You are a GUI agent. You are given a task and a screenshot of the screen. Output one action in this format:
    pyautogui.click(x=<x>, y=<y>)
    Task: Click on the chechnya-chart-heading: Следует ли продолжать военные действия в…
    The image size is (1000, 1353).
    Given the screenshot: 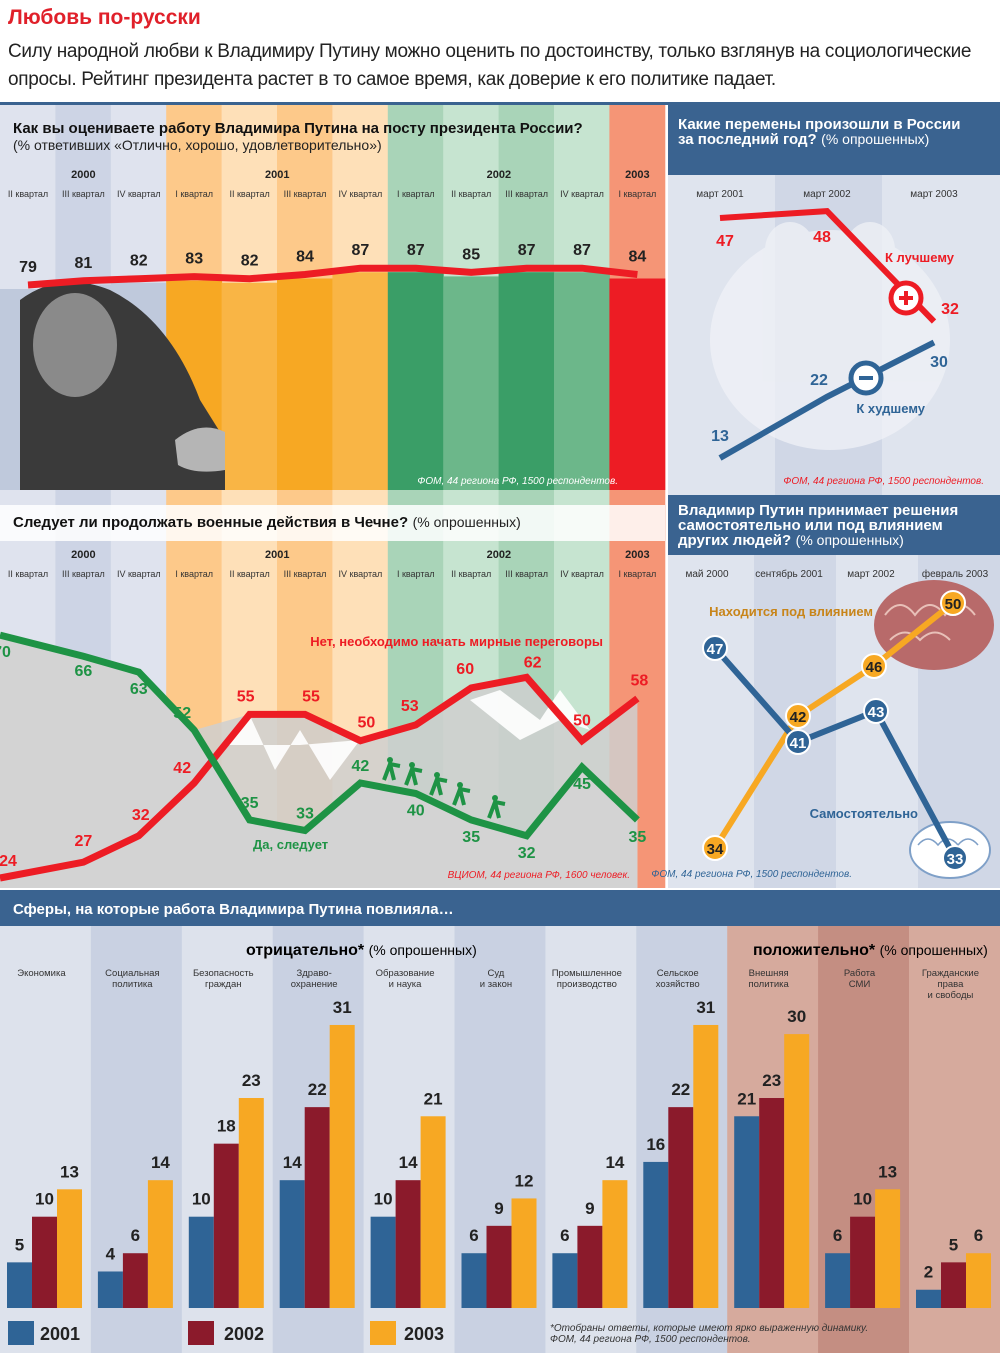 What is the action you would take?
    pyautogui.click(x=267, y=523)
    